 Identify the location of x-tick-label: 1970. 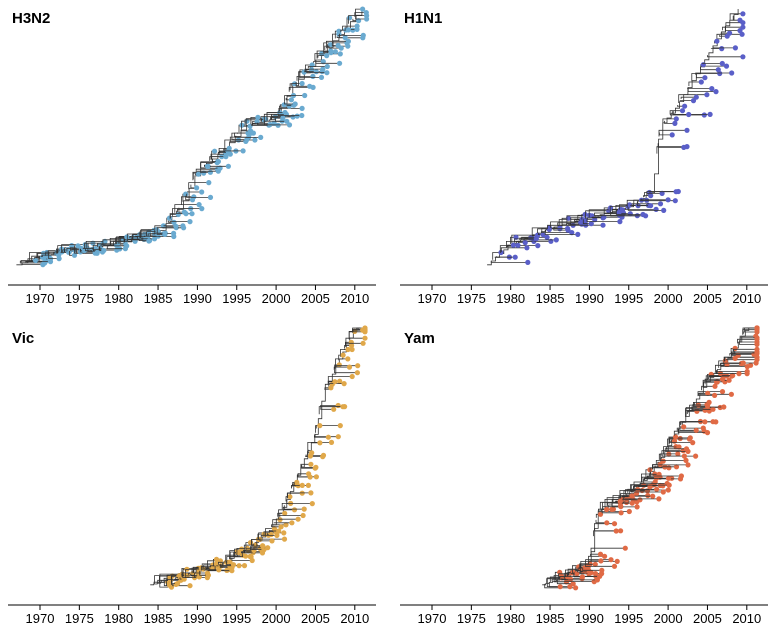
(432, 618).